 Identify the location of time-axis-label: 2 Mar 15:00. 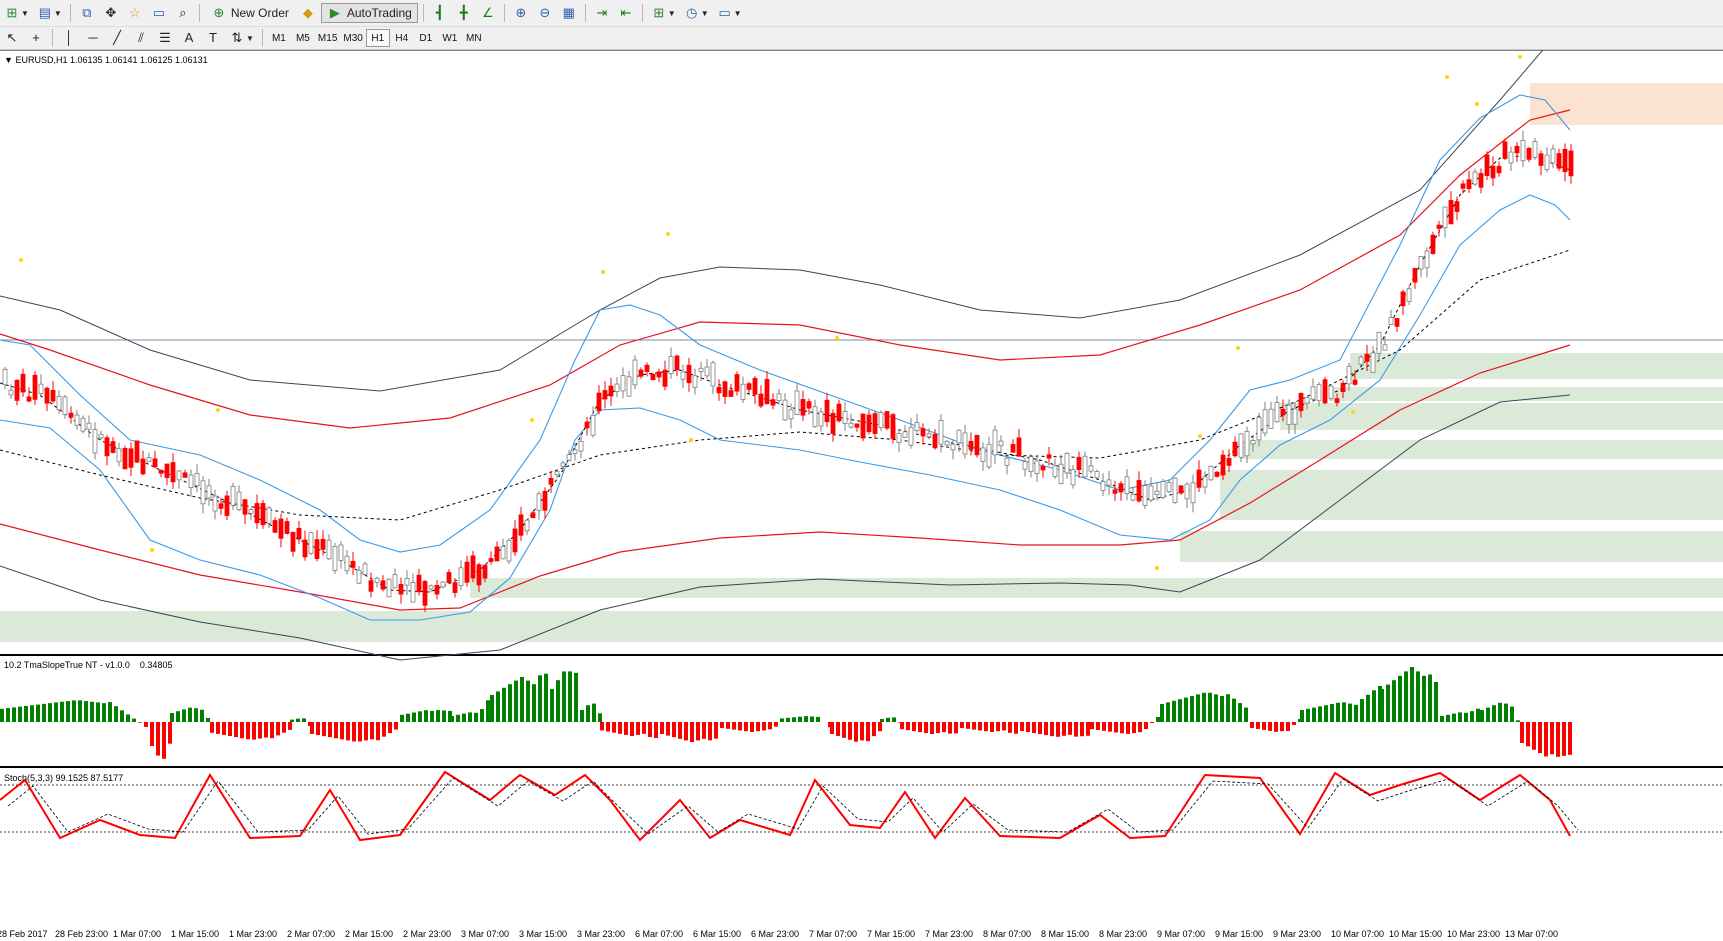
(369, 934).